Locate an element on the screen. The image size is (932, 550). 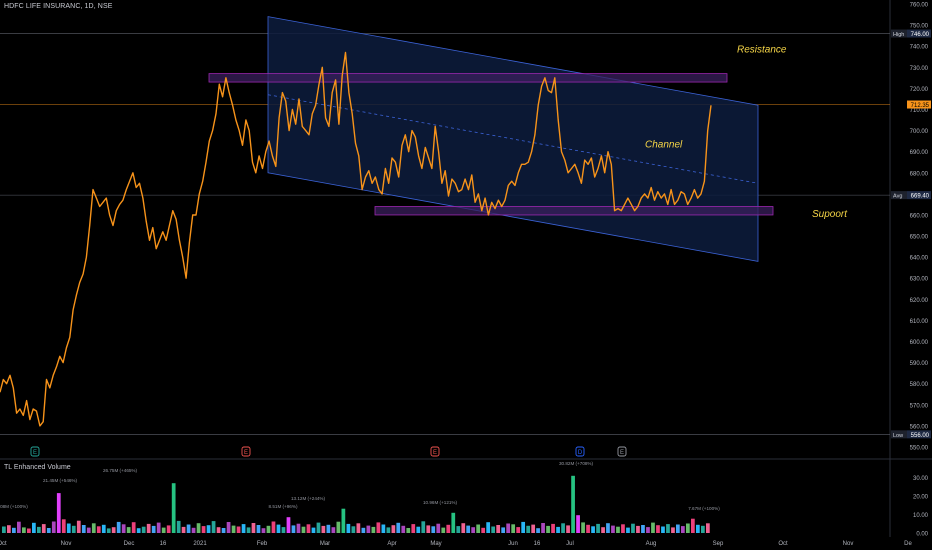
current-price-label-value: 712.35 is located at coordinates (920, 106).